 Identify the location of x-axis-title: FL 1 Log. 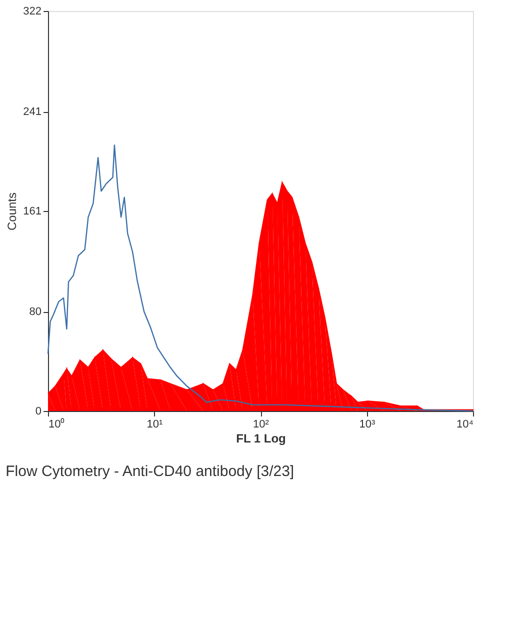
(261, 439).